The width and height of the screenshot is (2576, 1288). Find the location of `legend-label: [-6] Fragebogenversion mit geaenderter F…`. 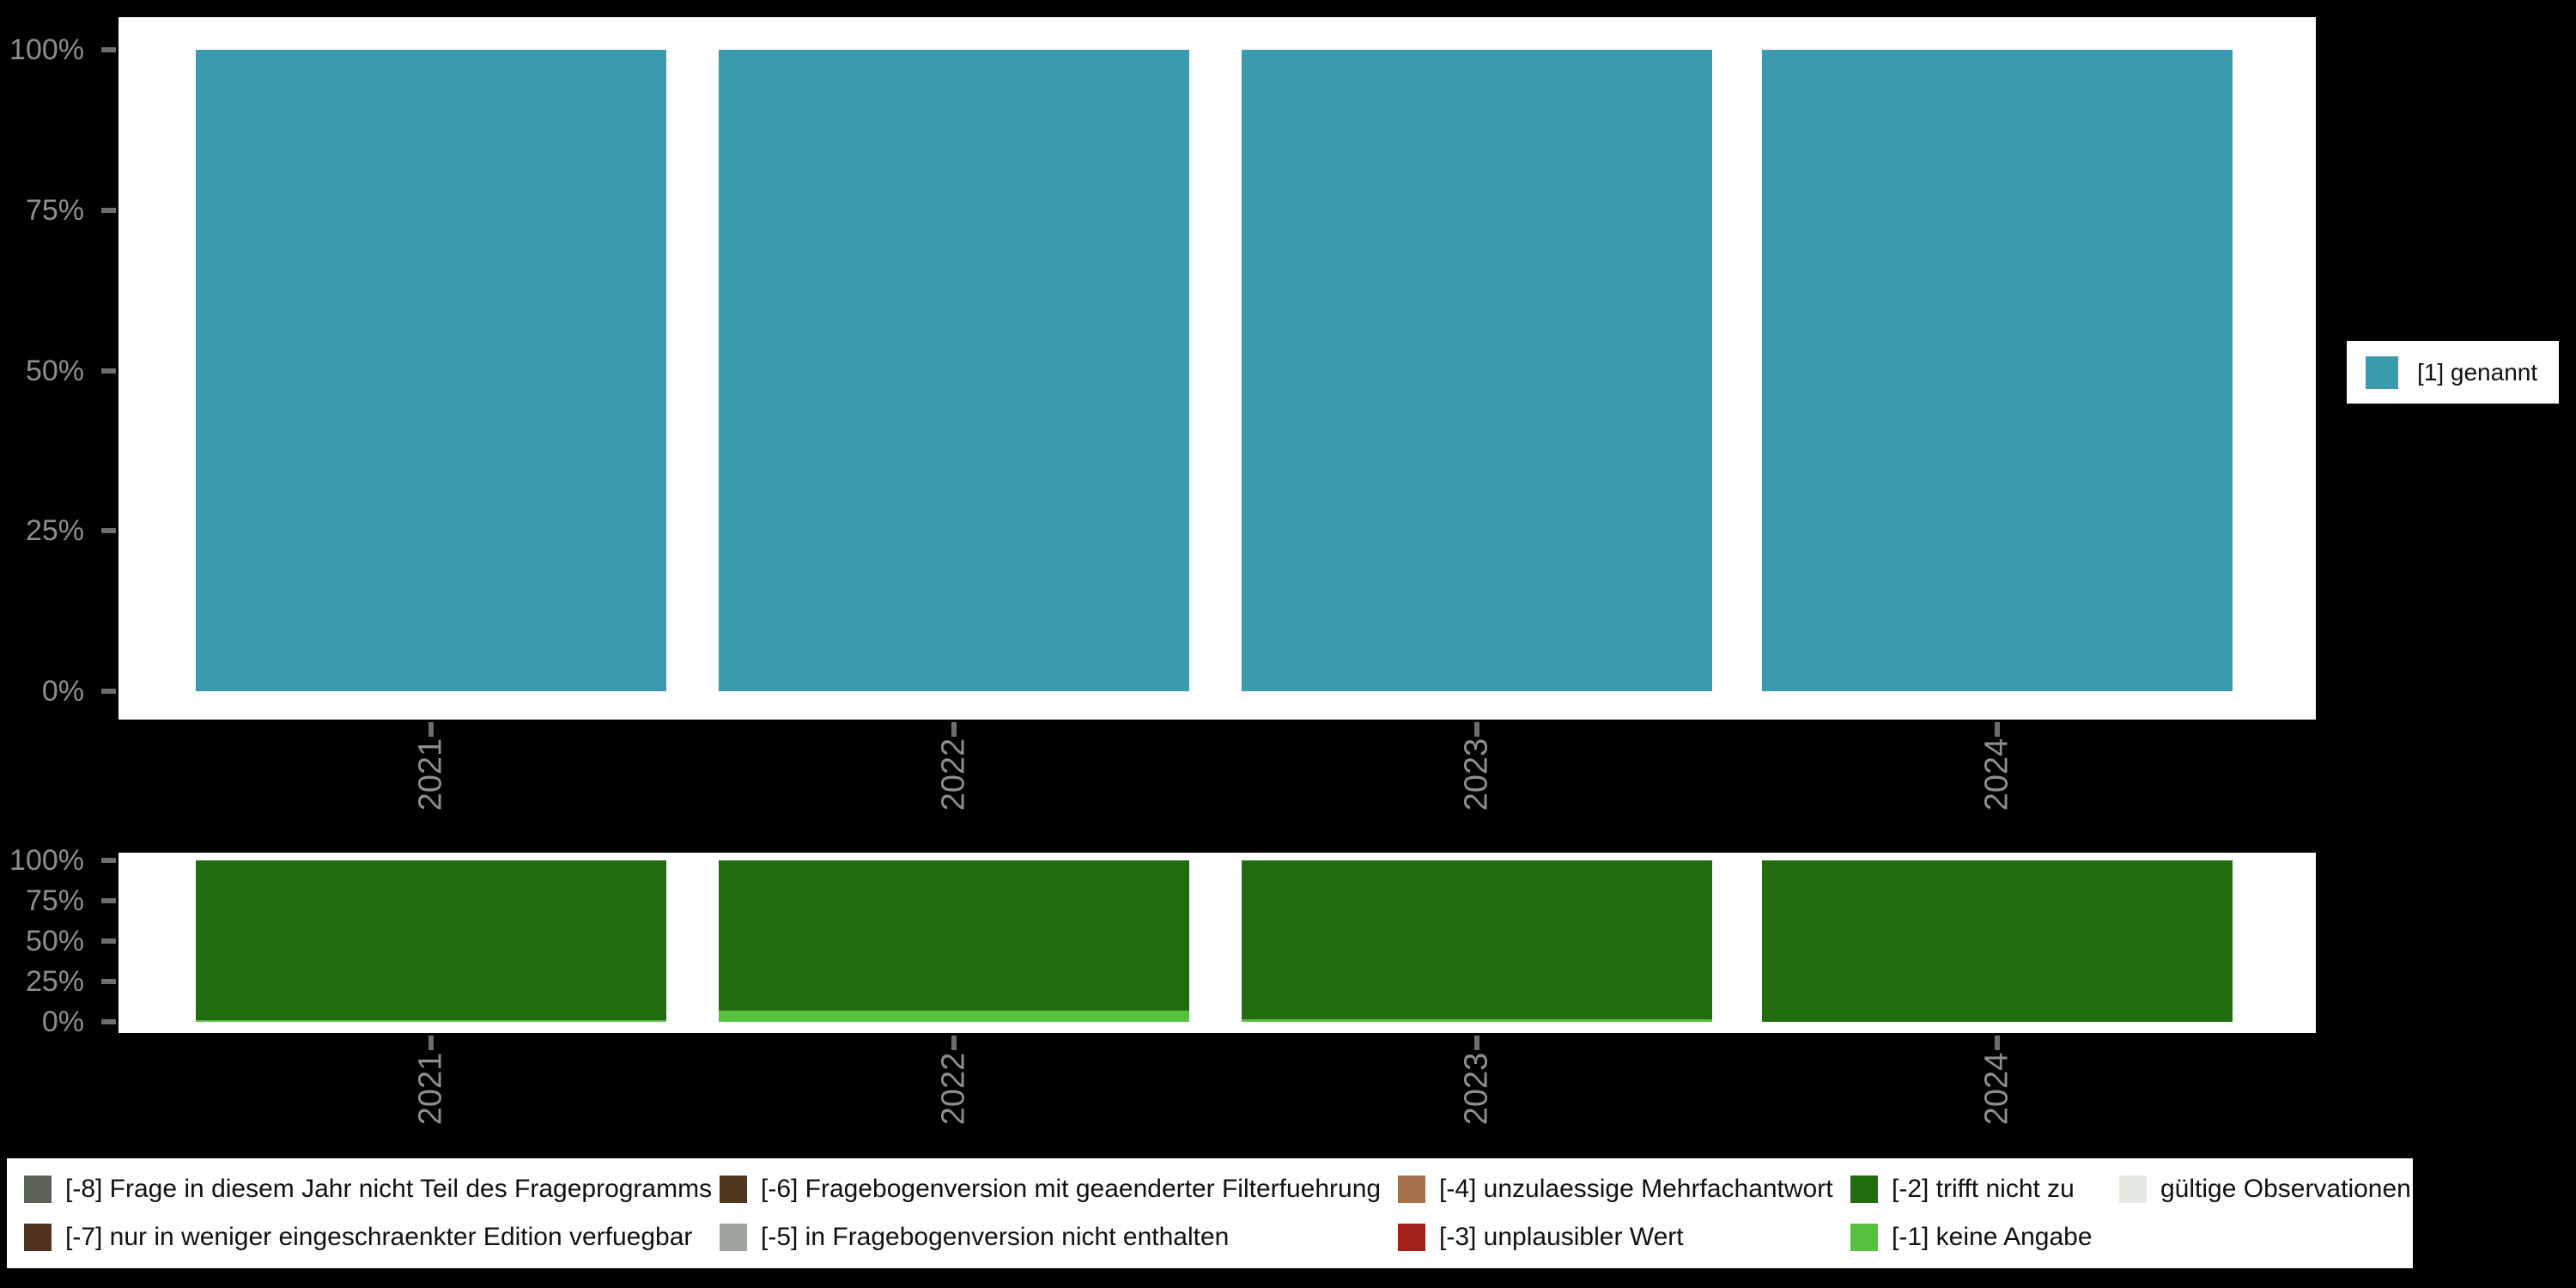

legend-label: [-6] Fragebogenversion mit geaenderter F… is located at coordinates (1071, 1189).